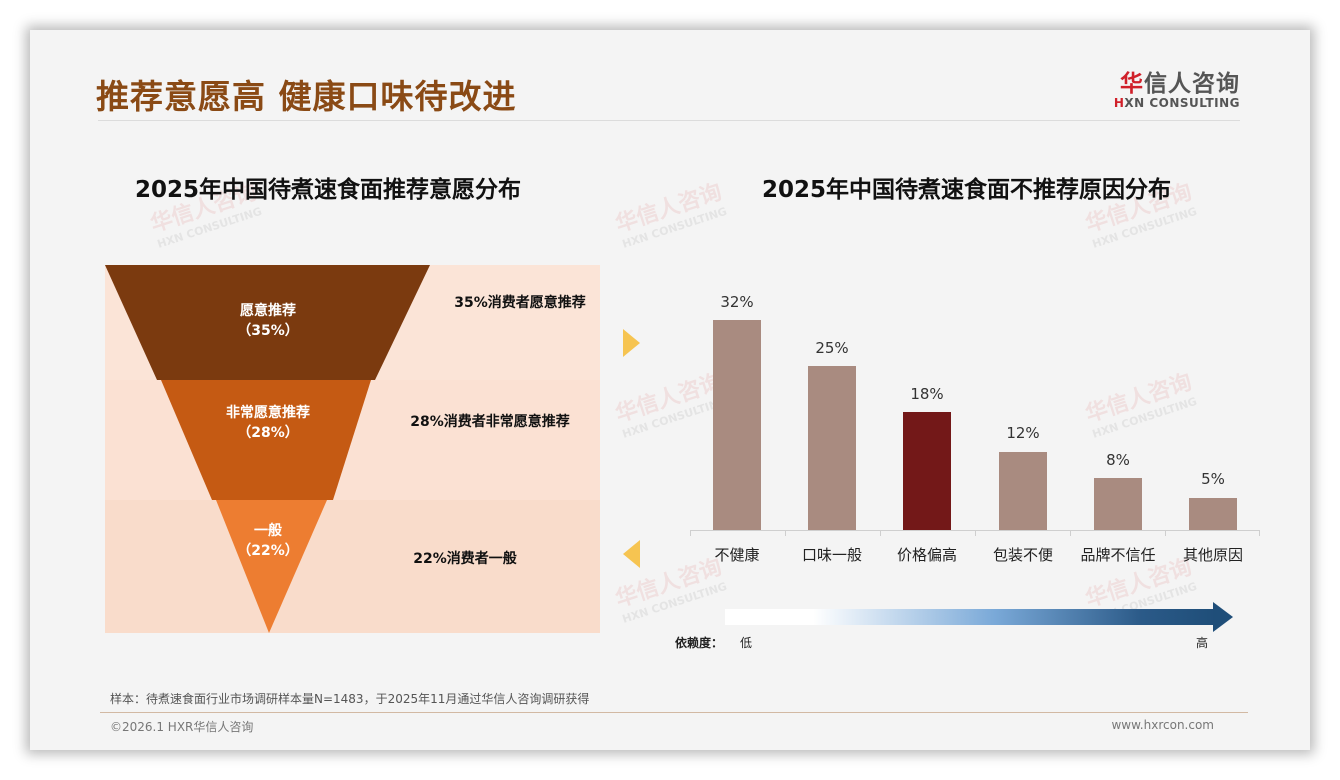 This screenshot has width=1340, height=780. What do you see at coordinates (268, 423) in the screenshot?
I see `funnel-label-2: 非常愿意推荐 （28%）` at bounding box center [268, 423].